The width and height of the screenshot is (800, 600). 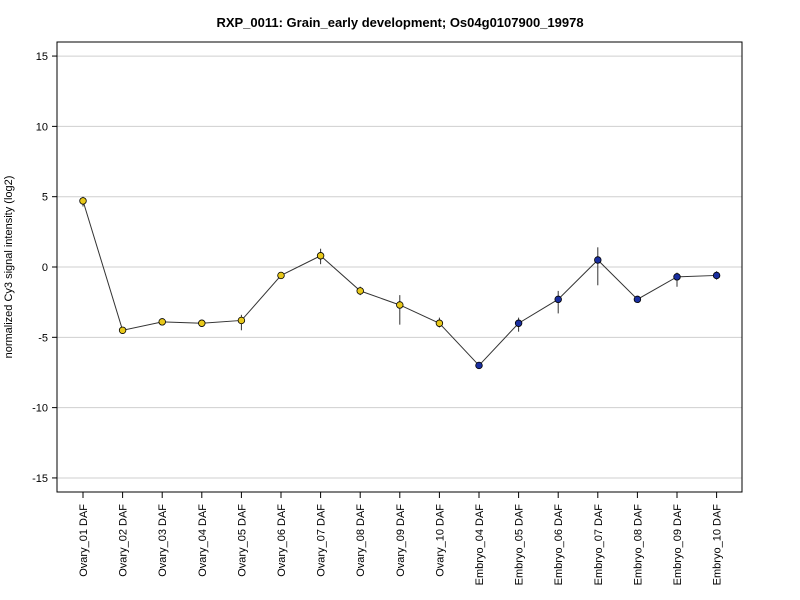 What do you see at coordinates (9, 267) in the screenshot?
I see `y-axis-label: normalized Cy3 signal intensity (log2)` at bounding box center [9, 267].